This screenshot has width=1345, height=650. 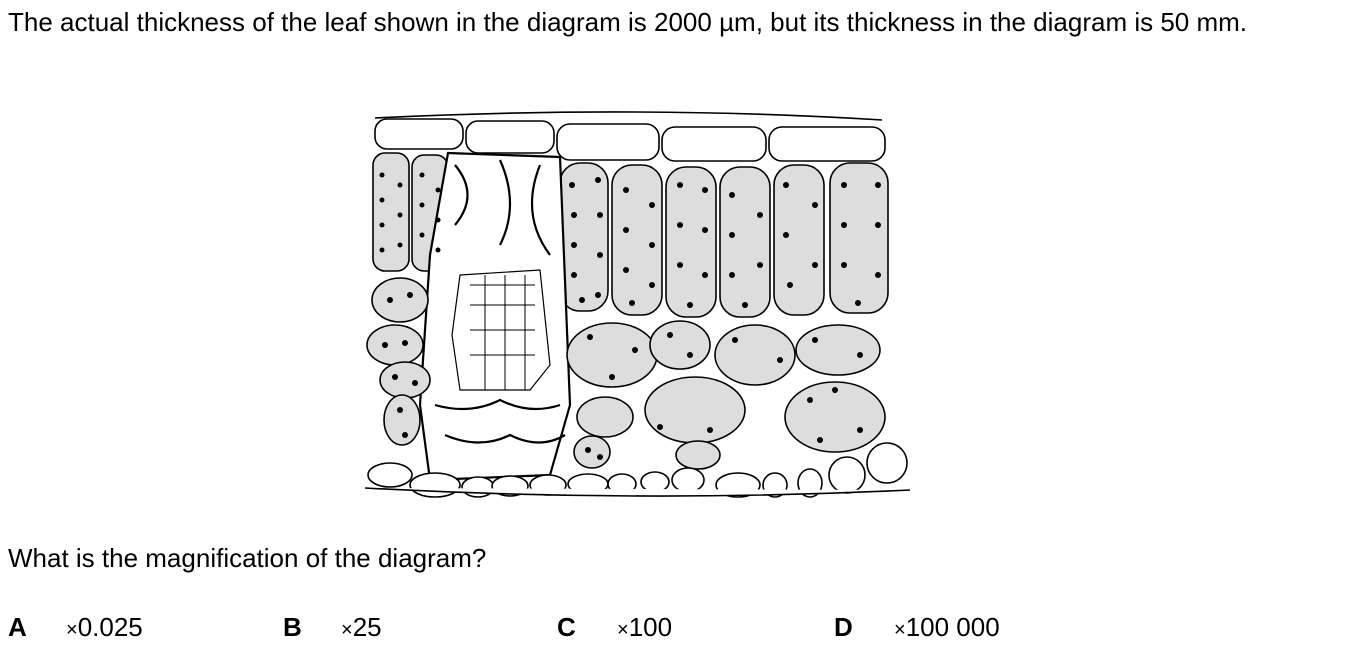 I want to click on option-letter: A, so click(x=17, y=627).